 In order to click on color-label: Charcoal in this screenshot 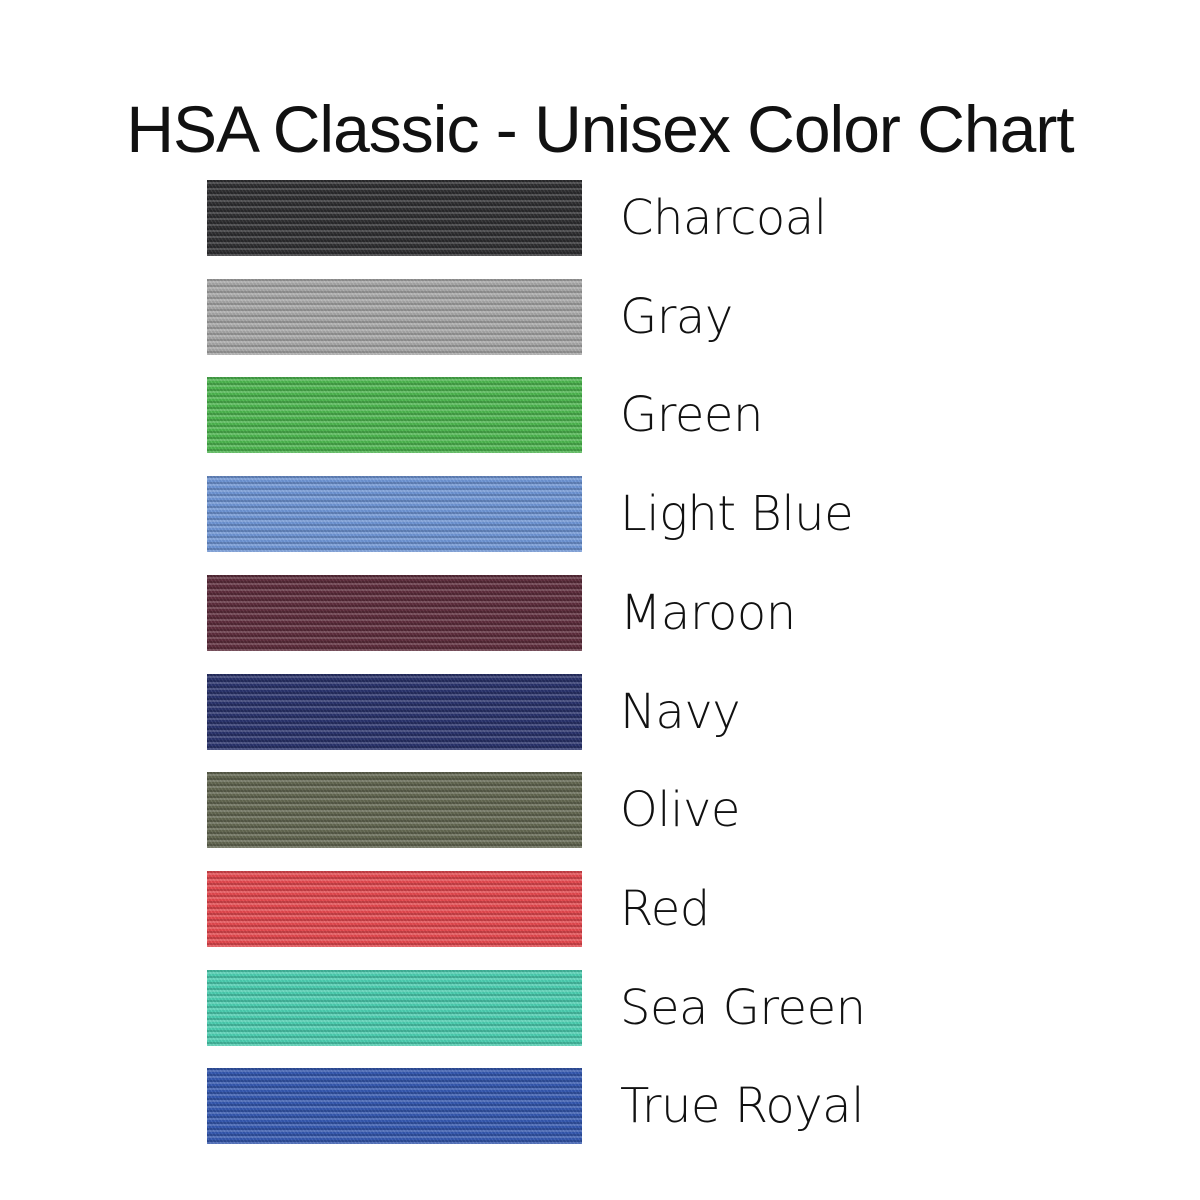, I will do `click(723, 218)`.